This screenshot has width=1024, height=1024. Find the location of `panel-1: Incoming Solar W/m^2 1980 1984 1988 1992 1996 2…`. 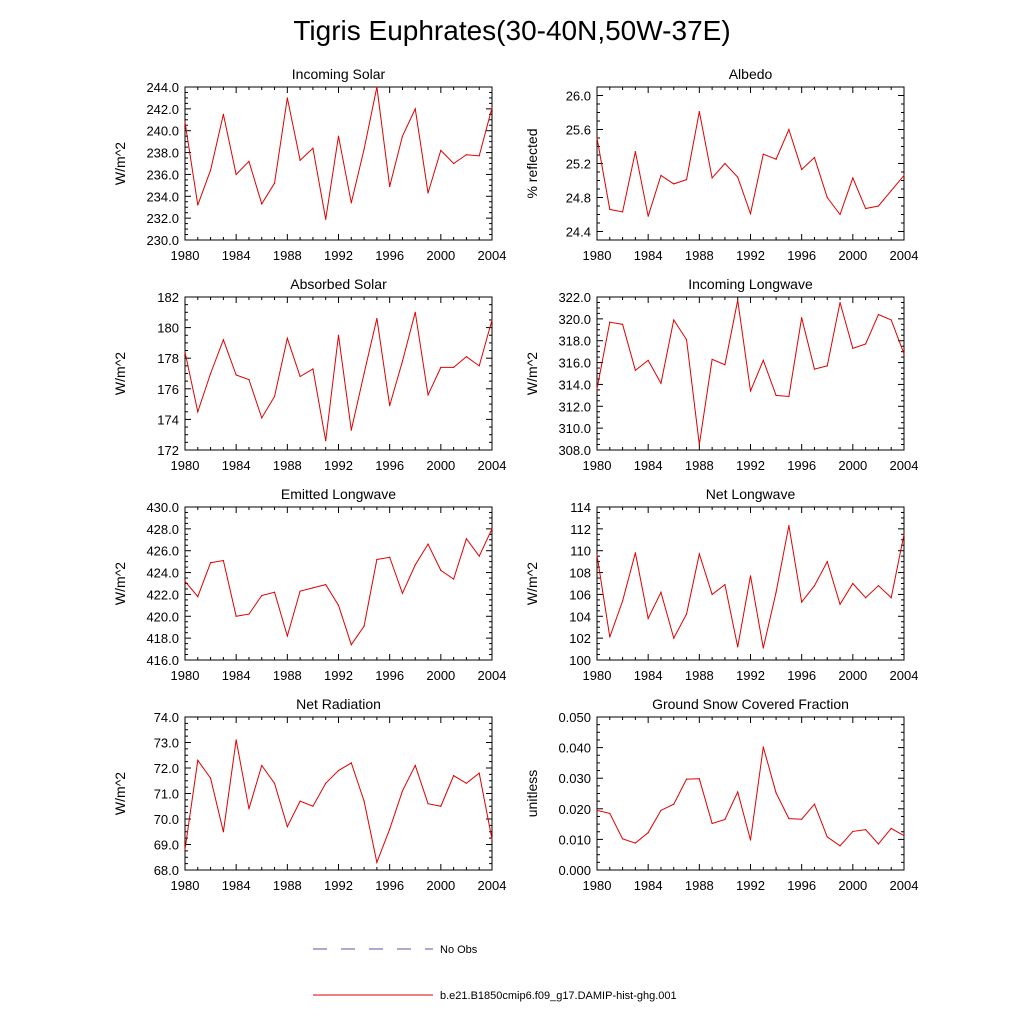

panel-1: Incoming Solar W/m^2 1980 1984 1988 1992 1996 2… is located at coordinates (309, 164).